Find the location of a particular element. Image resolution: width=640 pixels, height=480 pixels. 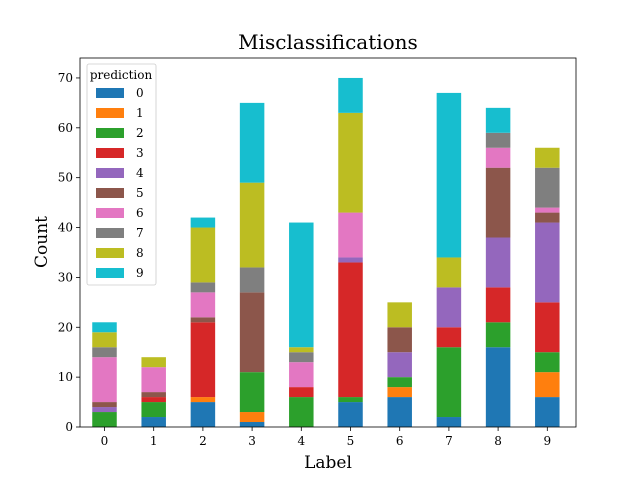

x-tick-label: 0 is located at coordinates (105, 441).